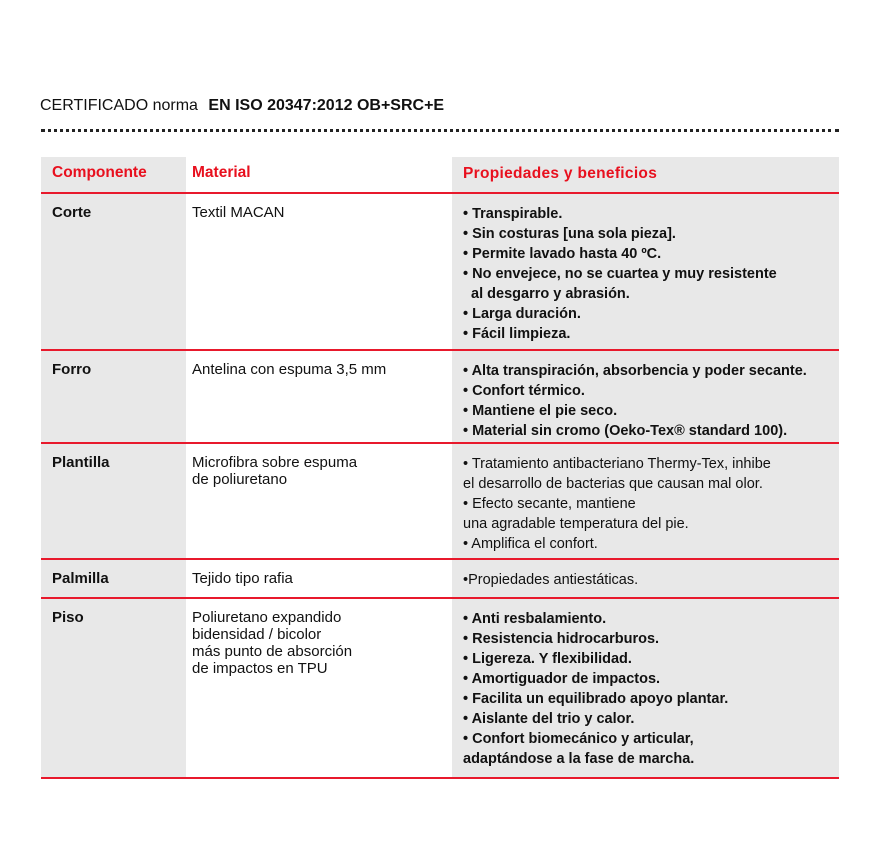 The width and height of the screenshot is (875, 868). Describe the element at coordinates (319, 174) in the screenshot. I see `header-material: Material` at that location.